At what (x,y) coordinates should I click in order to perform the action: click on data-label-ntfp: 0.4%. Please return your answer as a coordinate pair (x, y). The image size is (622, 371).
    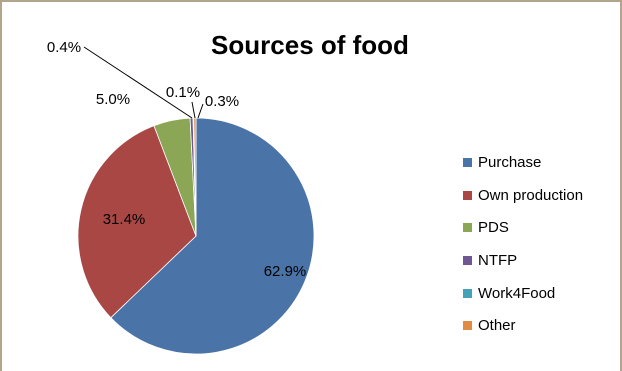
    Looking at the image, I should click on (64, 47).